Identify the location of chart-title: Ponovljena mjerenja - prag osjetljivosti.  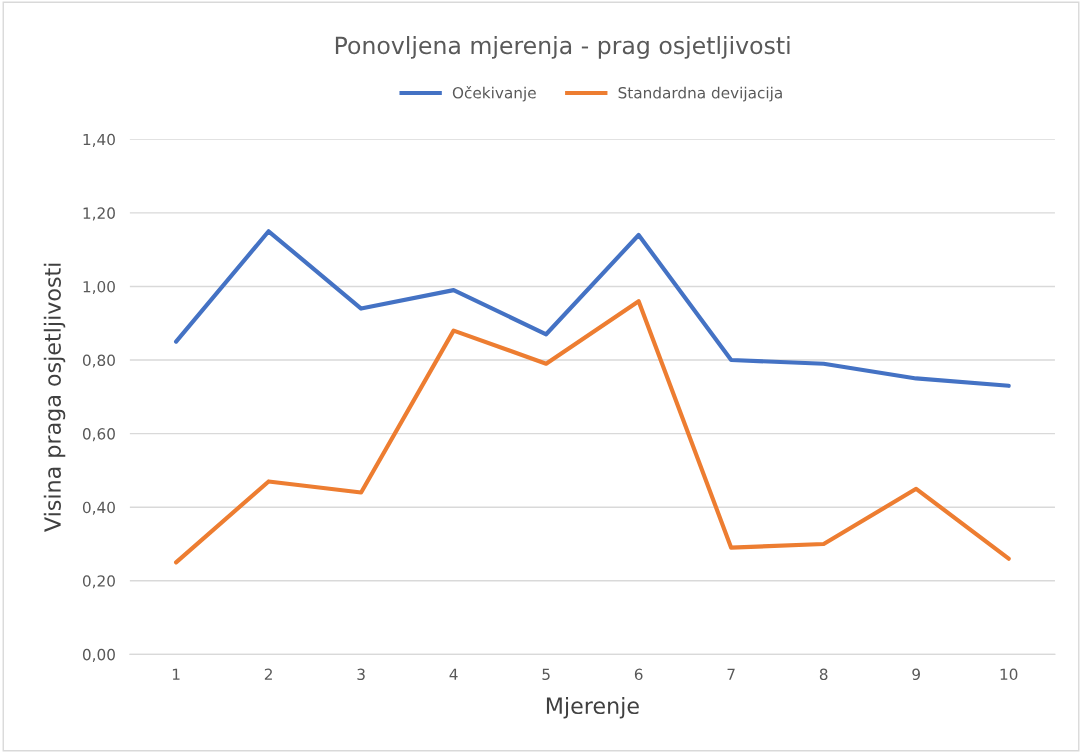
(562, 47).